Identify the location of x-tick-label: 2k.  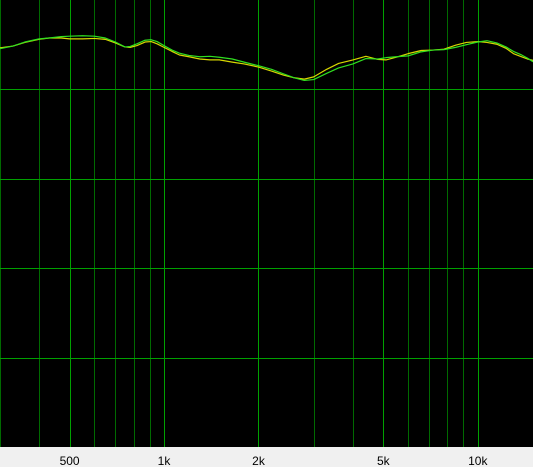
(259, 460).